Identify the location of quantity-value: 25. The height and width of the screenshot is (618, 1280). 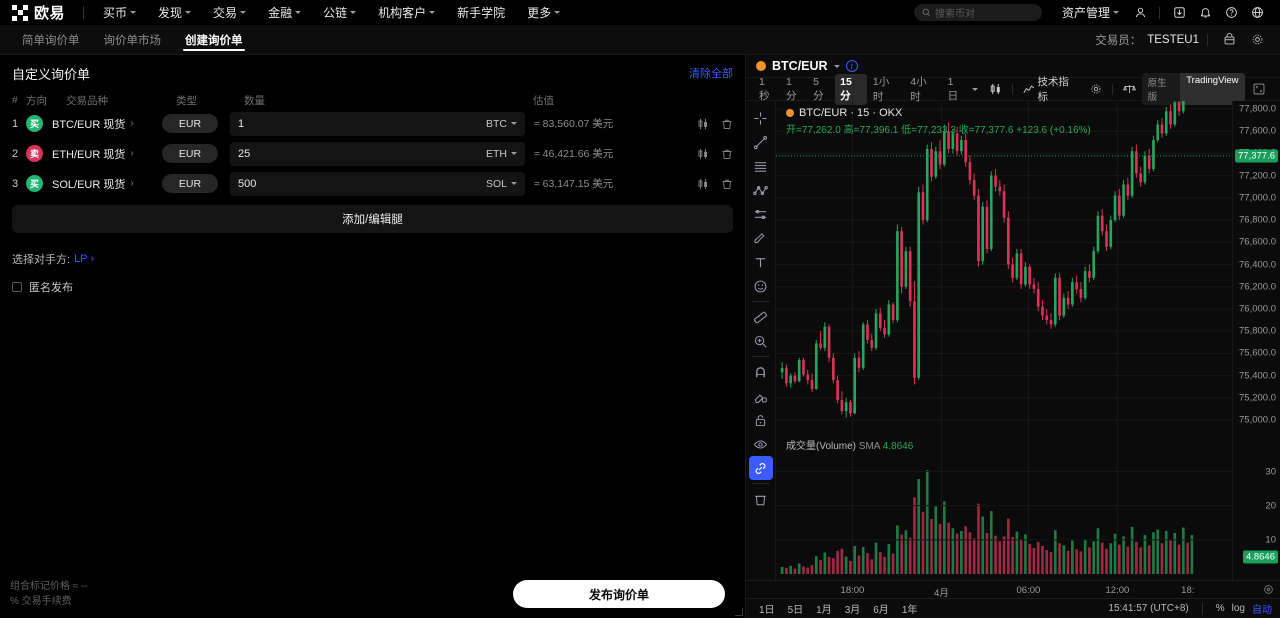
(244, 153).